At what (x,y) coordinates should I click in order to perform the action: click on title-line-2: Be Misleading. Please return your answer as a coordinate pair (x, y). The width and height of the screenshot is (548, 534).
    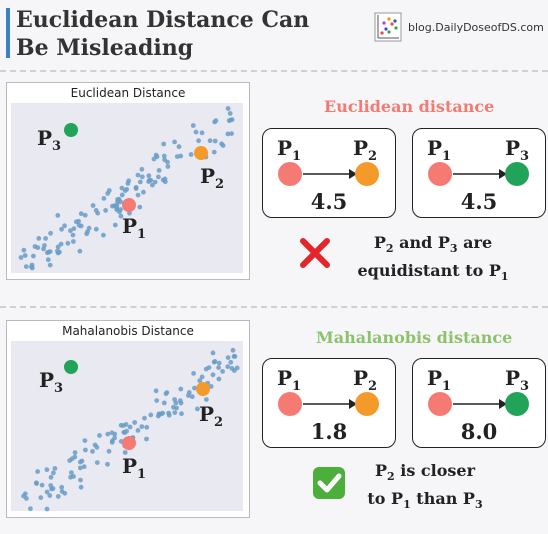
    Looking at the image, I should click on (105, 48).